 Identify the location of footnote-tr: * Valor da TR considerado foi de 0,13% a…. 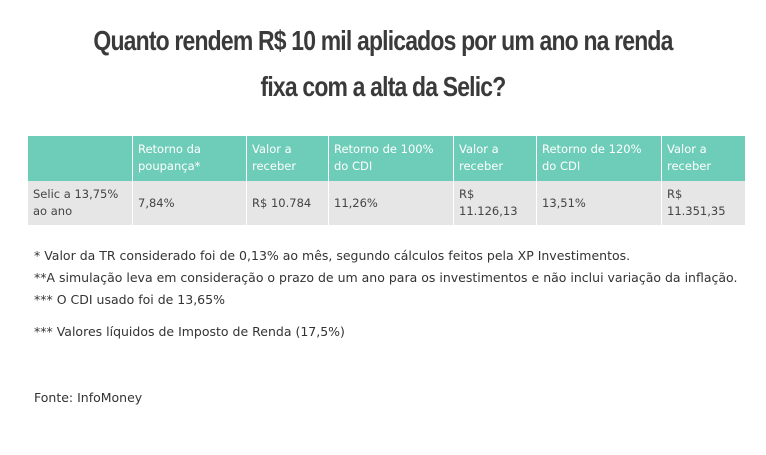
(332, 255).